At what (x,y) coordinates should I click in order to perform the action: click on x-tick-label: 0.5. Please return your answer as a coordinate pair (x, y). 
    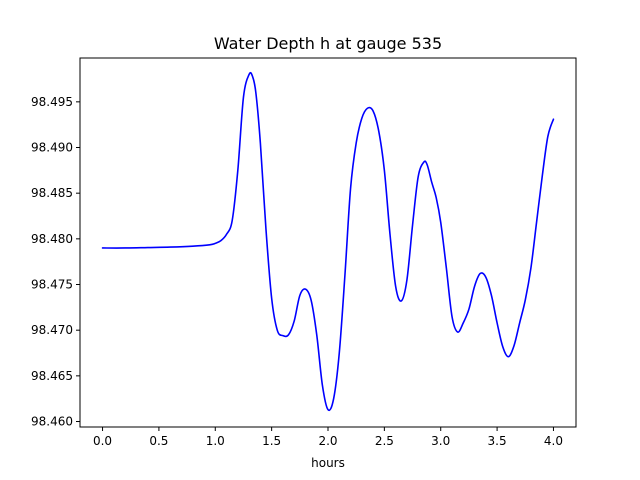
    Looking at the image, I should click on (158, 441).